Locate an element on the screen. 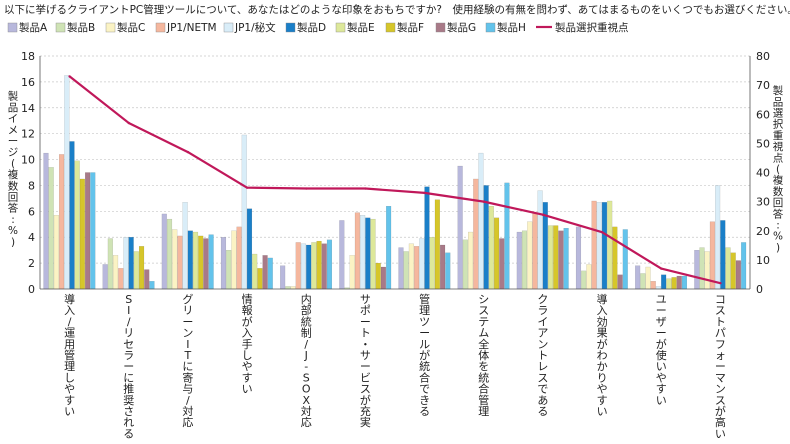 This screenshot has height=444, width=790. y-tick-label-1: 2 is located at coordinates (31, 263).